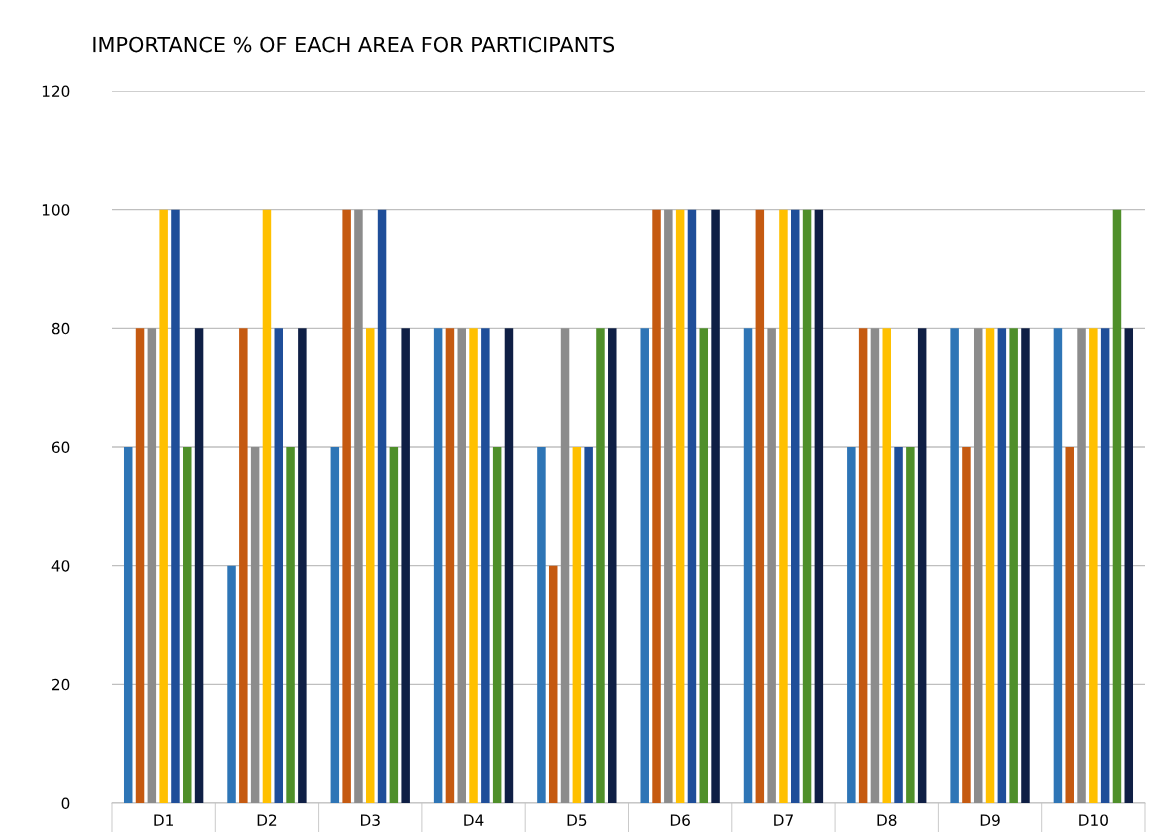  Describe the element at coordinates (577, 820) in the screenshot. I see `x-tick-label: D5` at that location.